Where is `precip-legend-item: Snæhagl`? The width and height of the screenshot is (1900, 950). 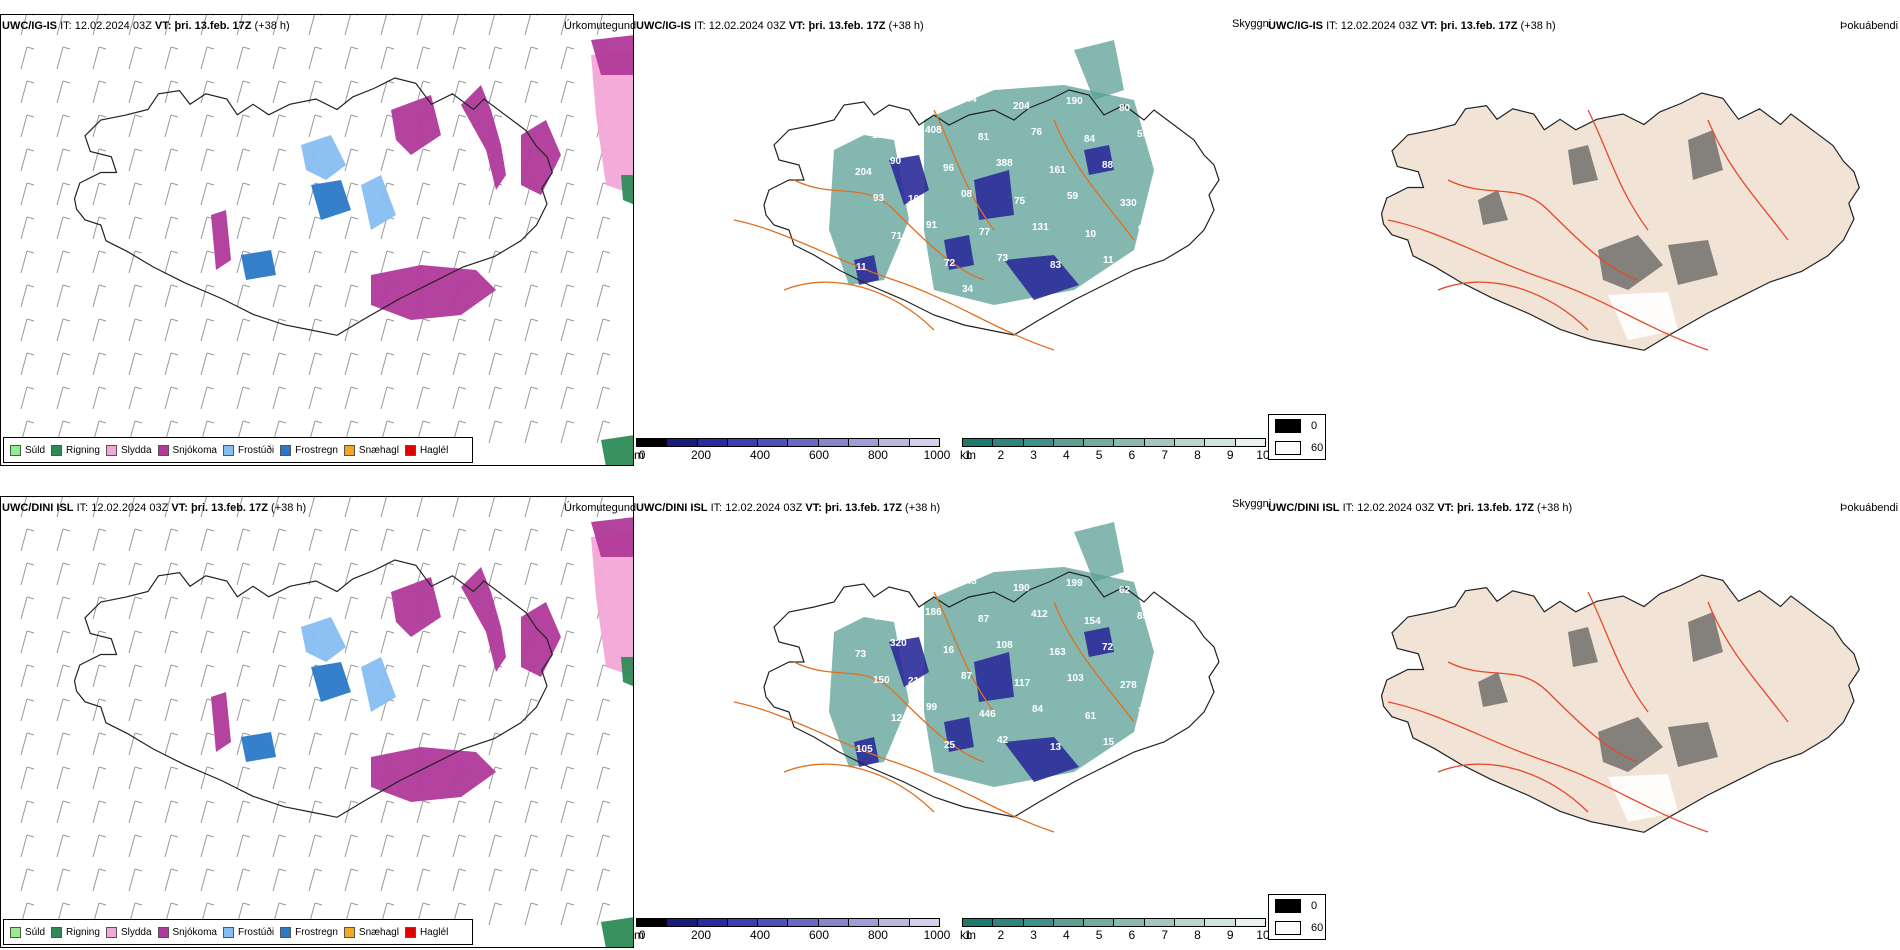 precip-legend-item: Snæhagl is located at coordinates (371, 450).